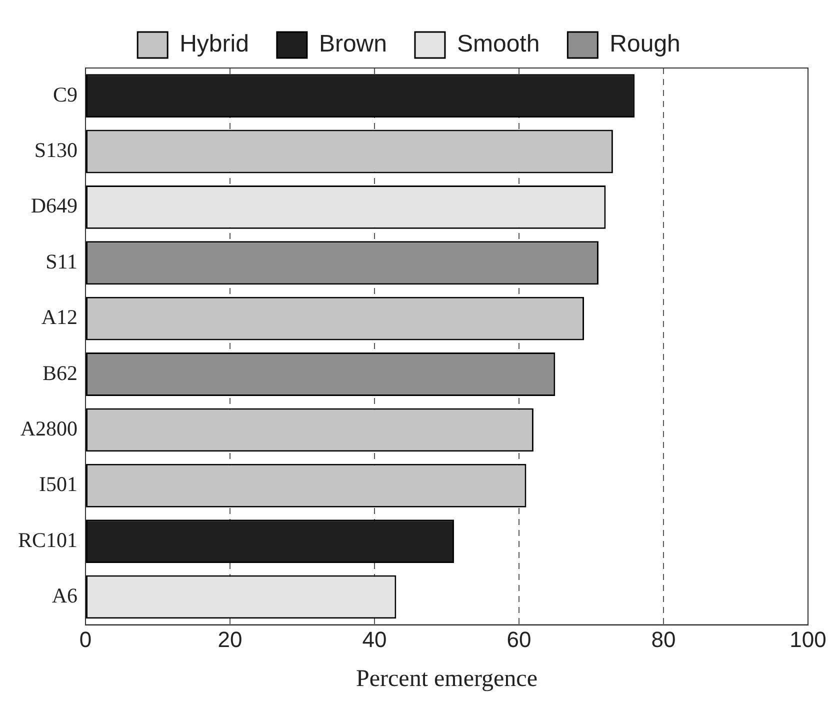  I want to click on y-tick-label: A12, so click(59, 317).